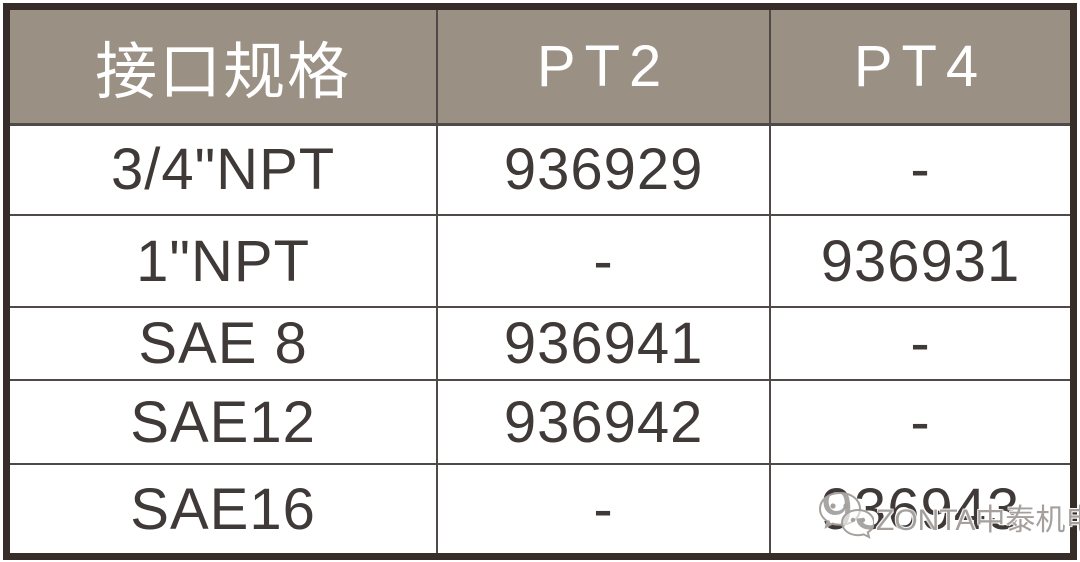 The width and height of the screenshot is (1080, 562). Describe the element at coordinates (603, 169) in the screenshot. I see `pt2-cell: 936929` at that location.